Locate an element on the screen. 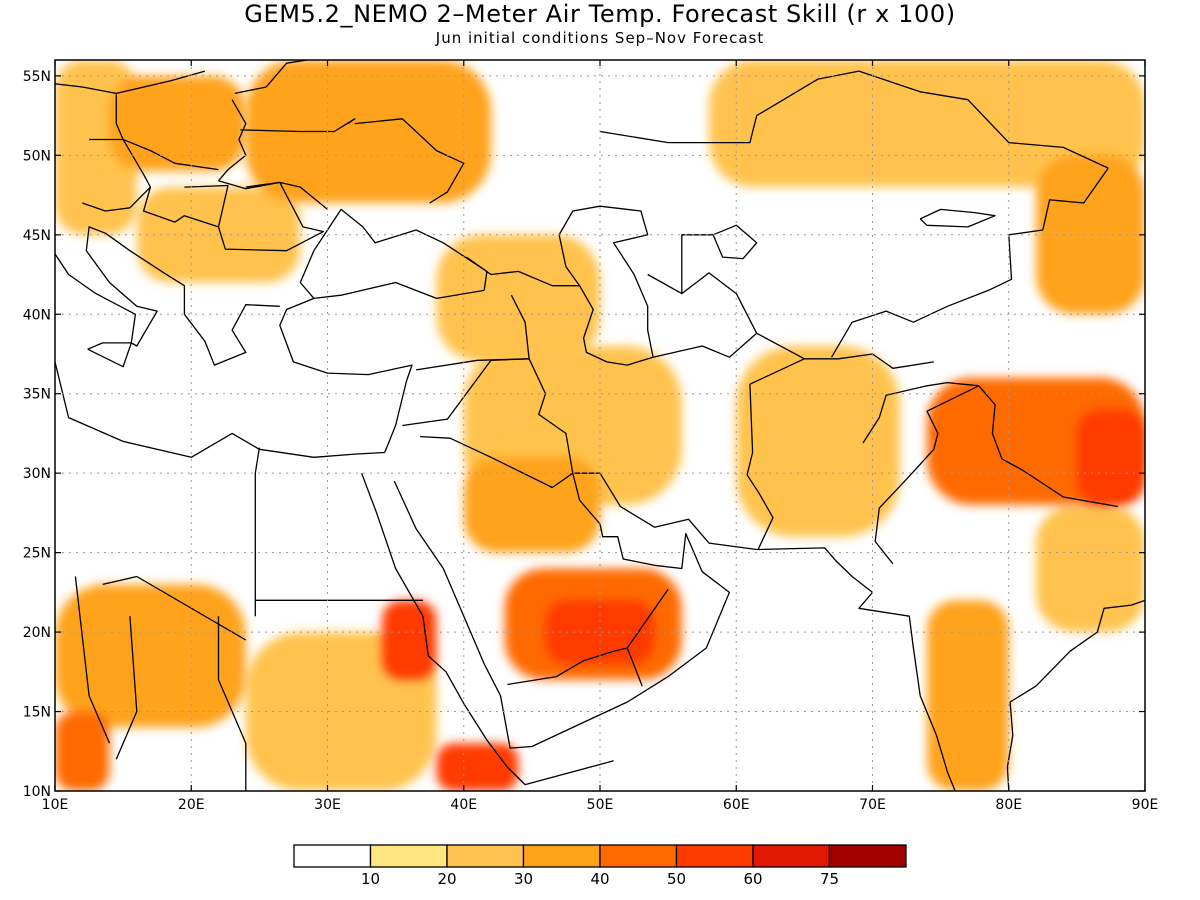 Image resolution: width=1200 pixels, height=900 pixels. lat-tick-label: 45N is located at coordinates (37, 236).